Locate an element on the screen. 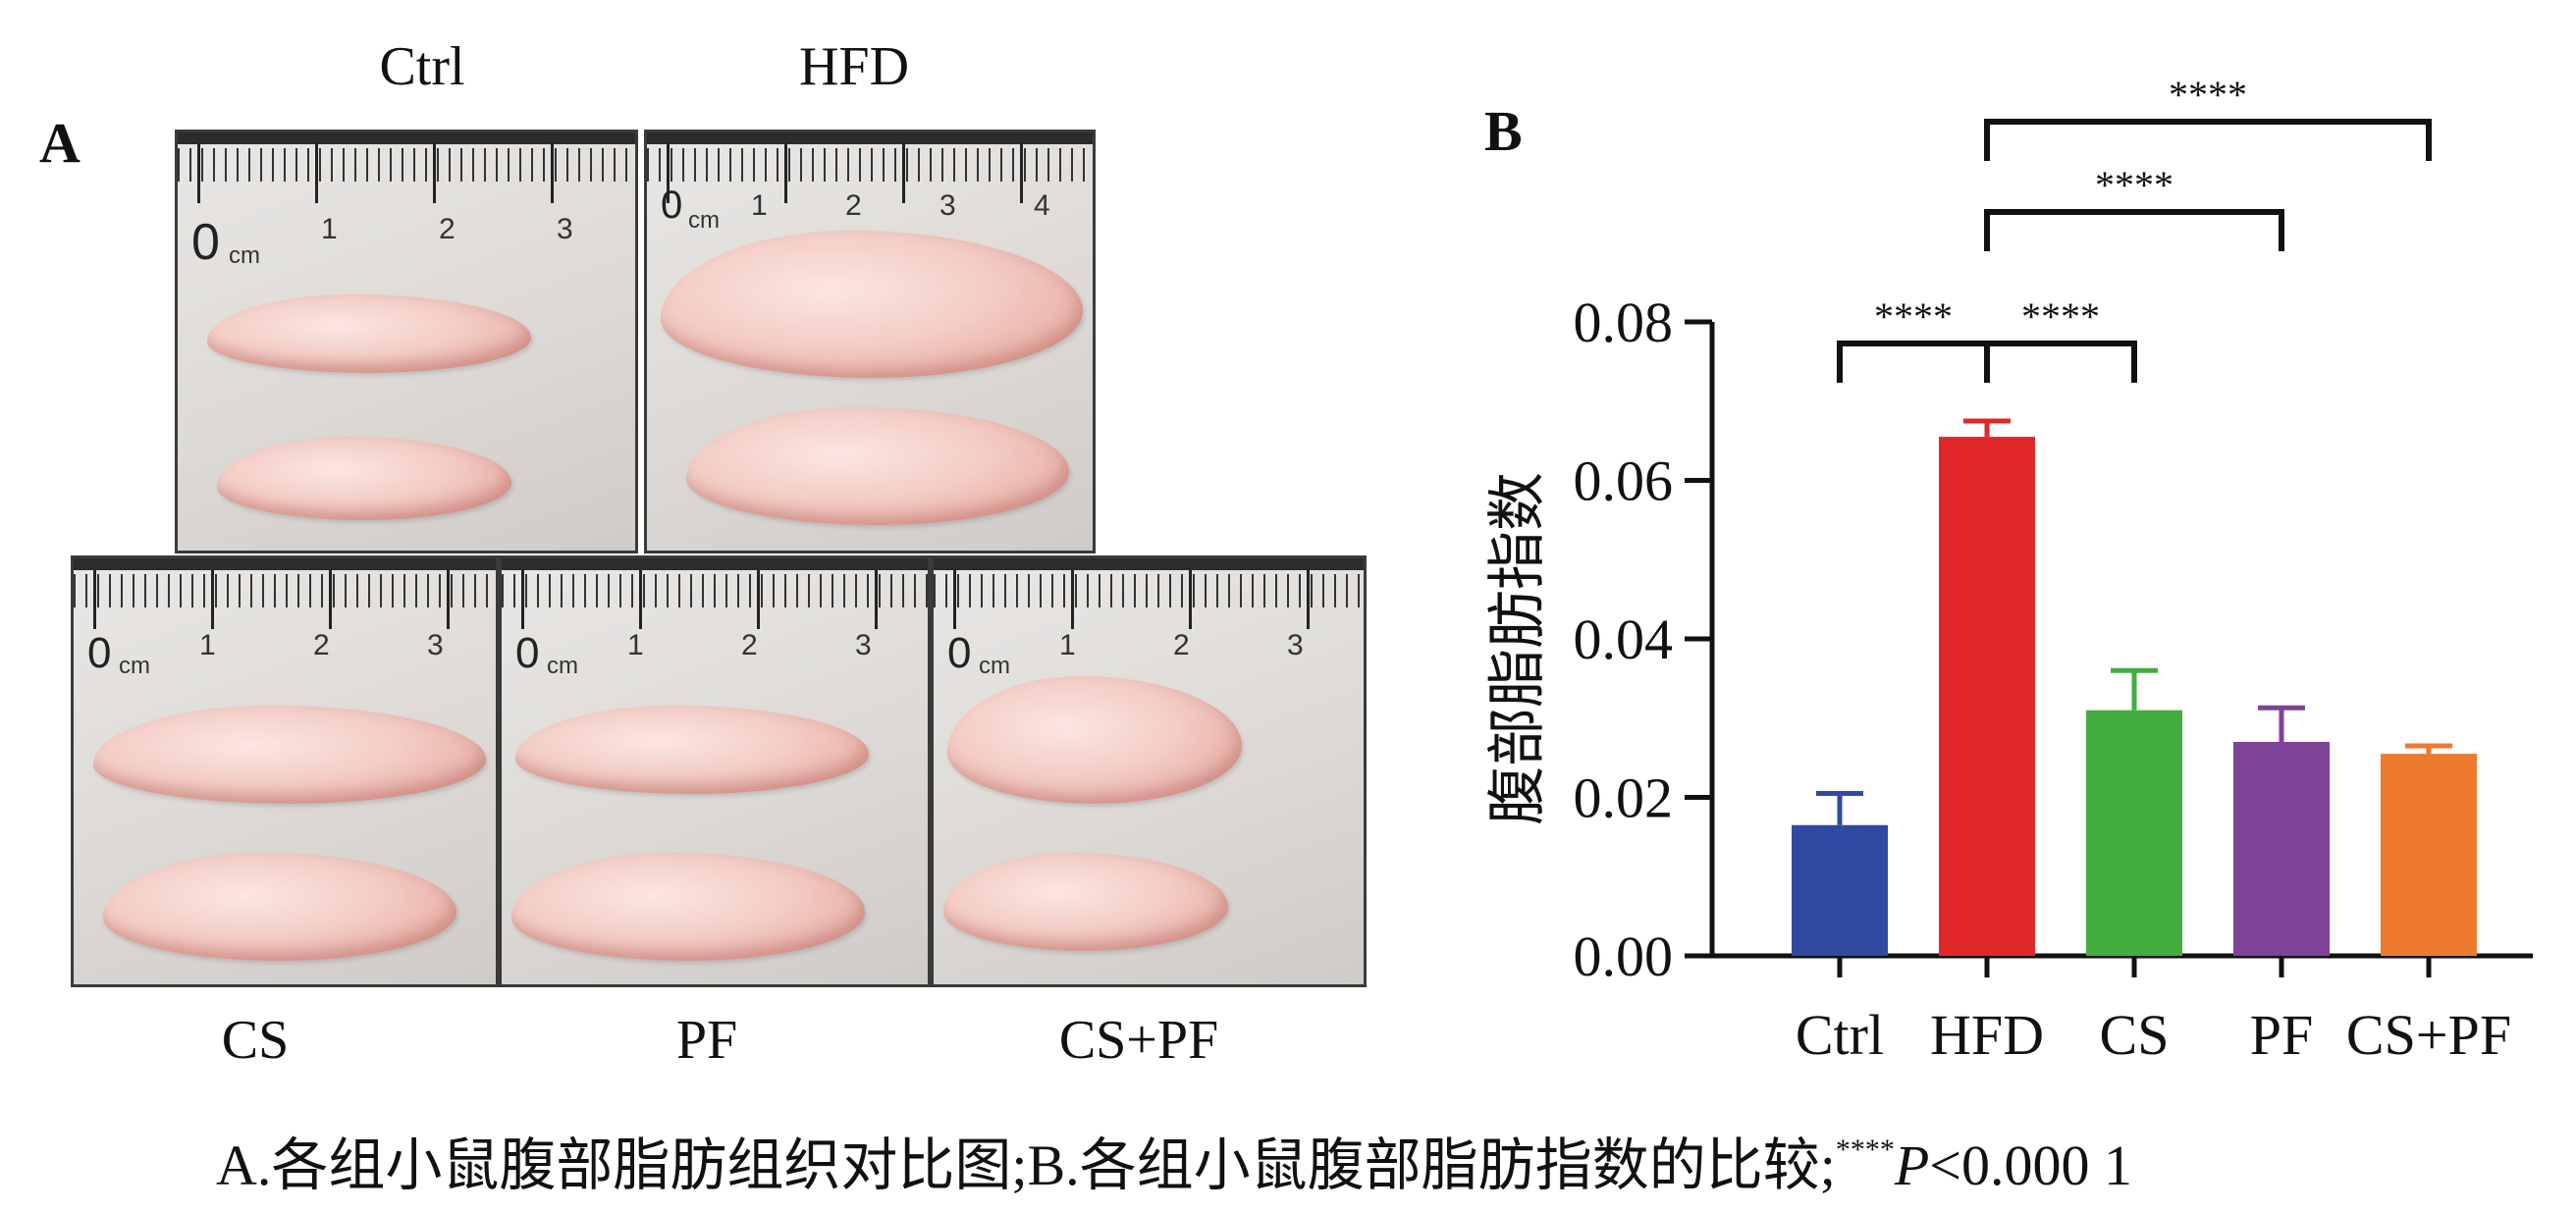 The width and height of the screenshot is (2576, 1212). photo-cs: 0 cm 1 2 3 is located at coordinates (285, 771).